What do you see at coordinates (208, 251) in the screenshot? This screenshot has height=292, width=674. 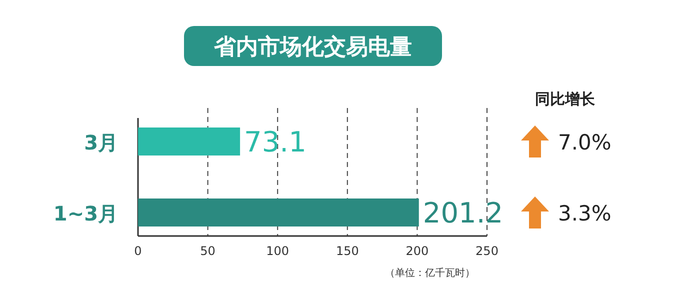 I see `x-tick-label: 50` at bounding box center [208, 251].